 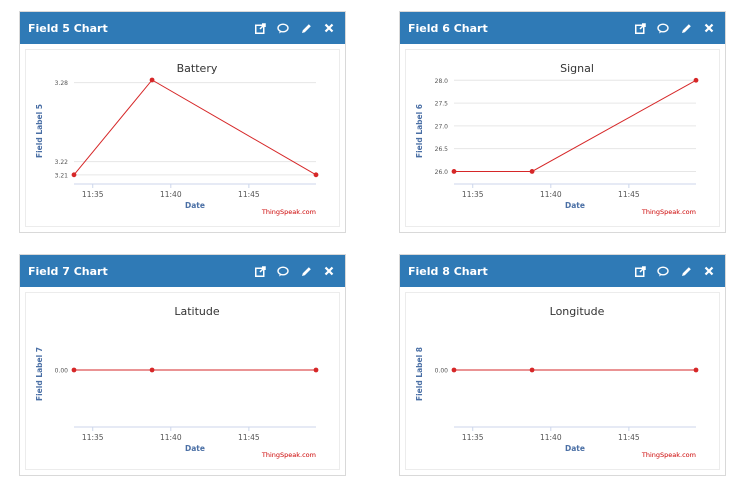 What do you see at coordinates (419, 374) in the screenshot?
I see `y-axis-label: Field Label 8` at bounding box center [419, 374].